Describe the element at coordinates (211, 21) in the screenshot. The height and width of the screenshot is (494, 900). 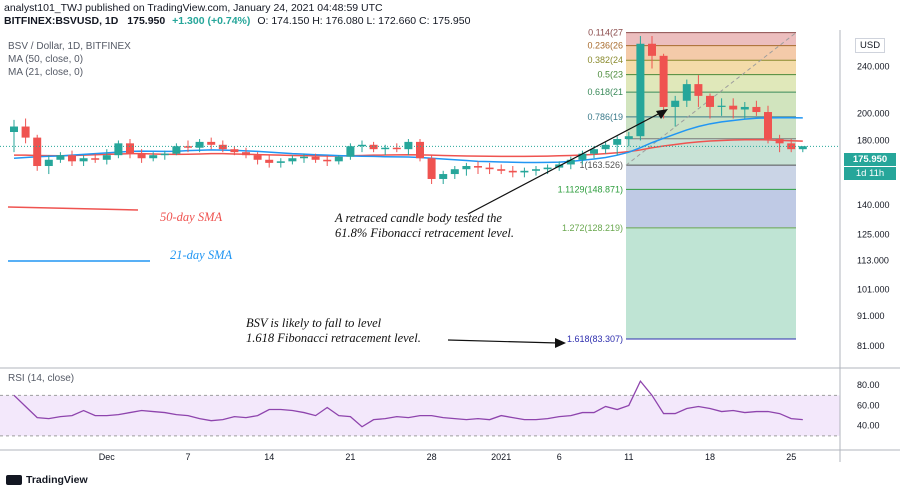
I see `price-change: +1.300 (+0.74%)` at that location.